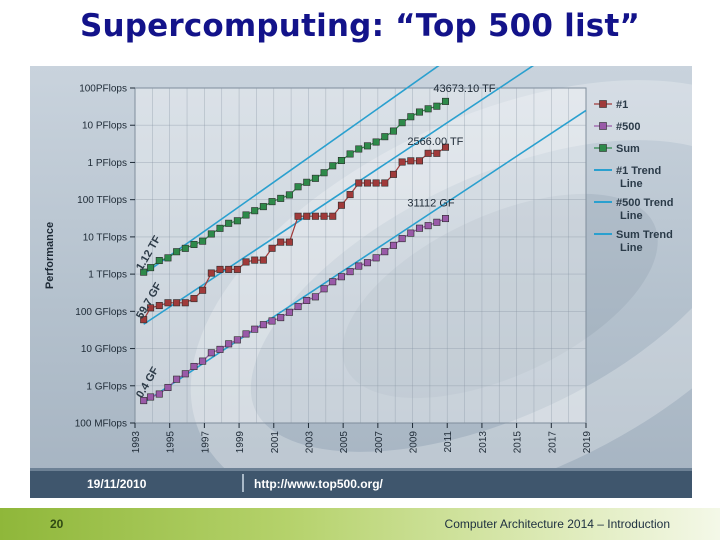 The width and height of the screenshot is (720, 540). I want to click on x-tick-label: 2019, so click(587, 442).